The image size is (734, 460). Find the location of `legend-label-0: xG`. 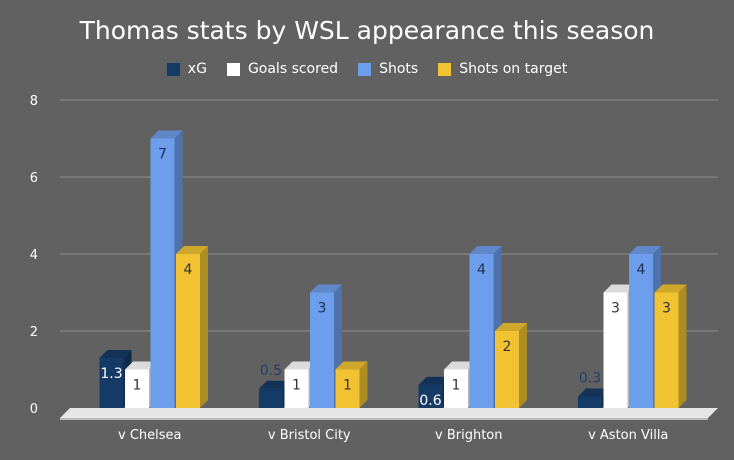

legend-label-0: xG is located at coordinates (197, 69).